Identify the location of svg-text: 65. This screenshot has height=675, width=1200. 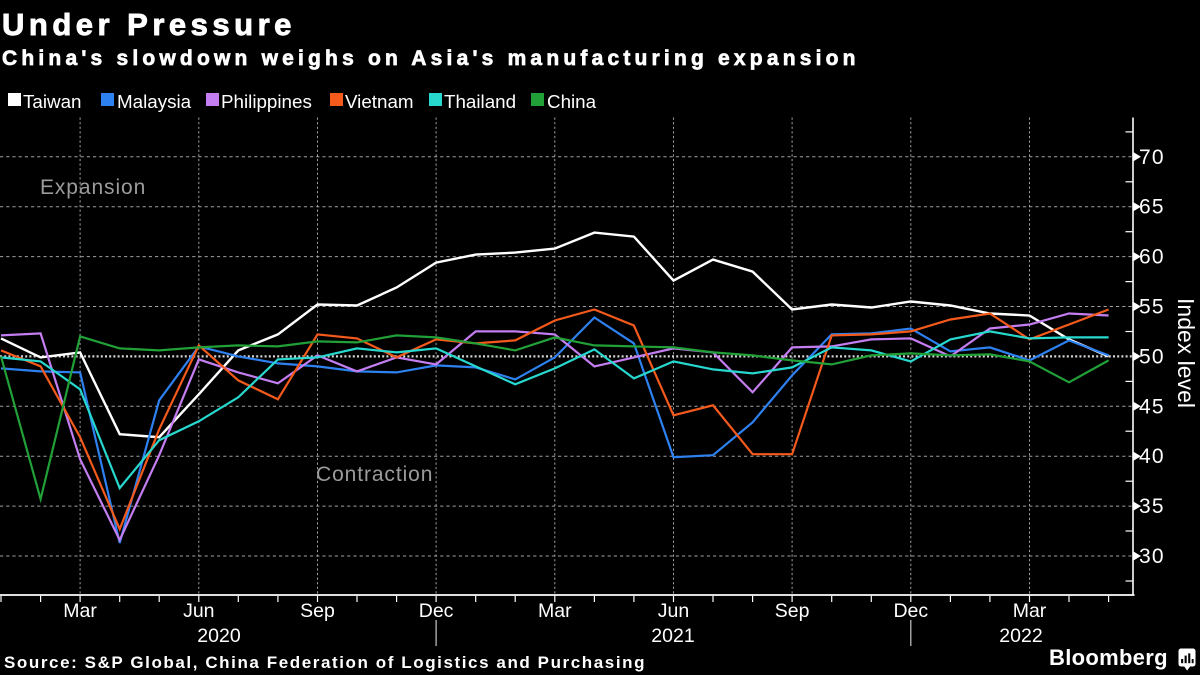
(1152, 207).